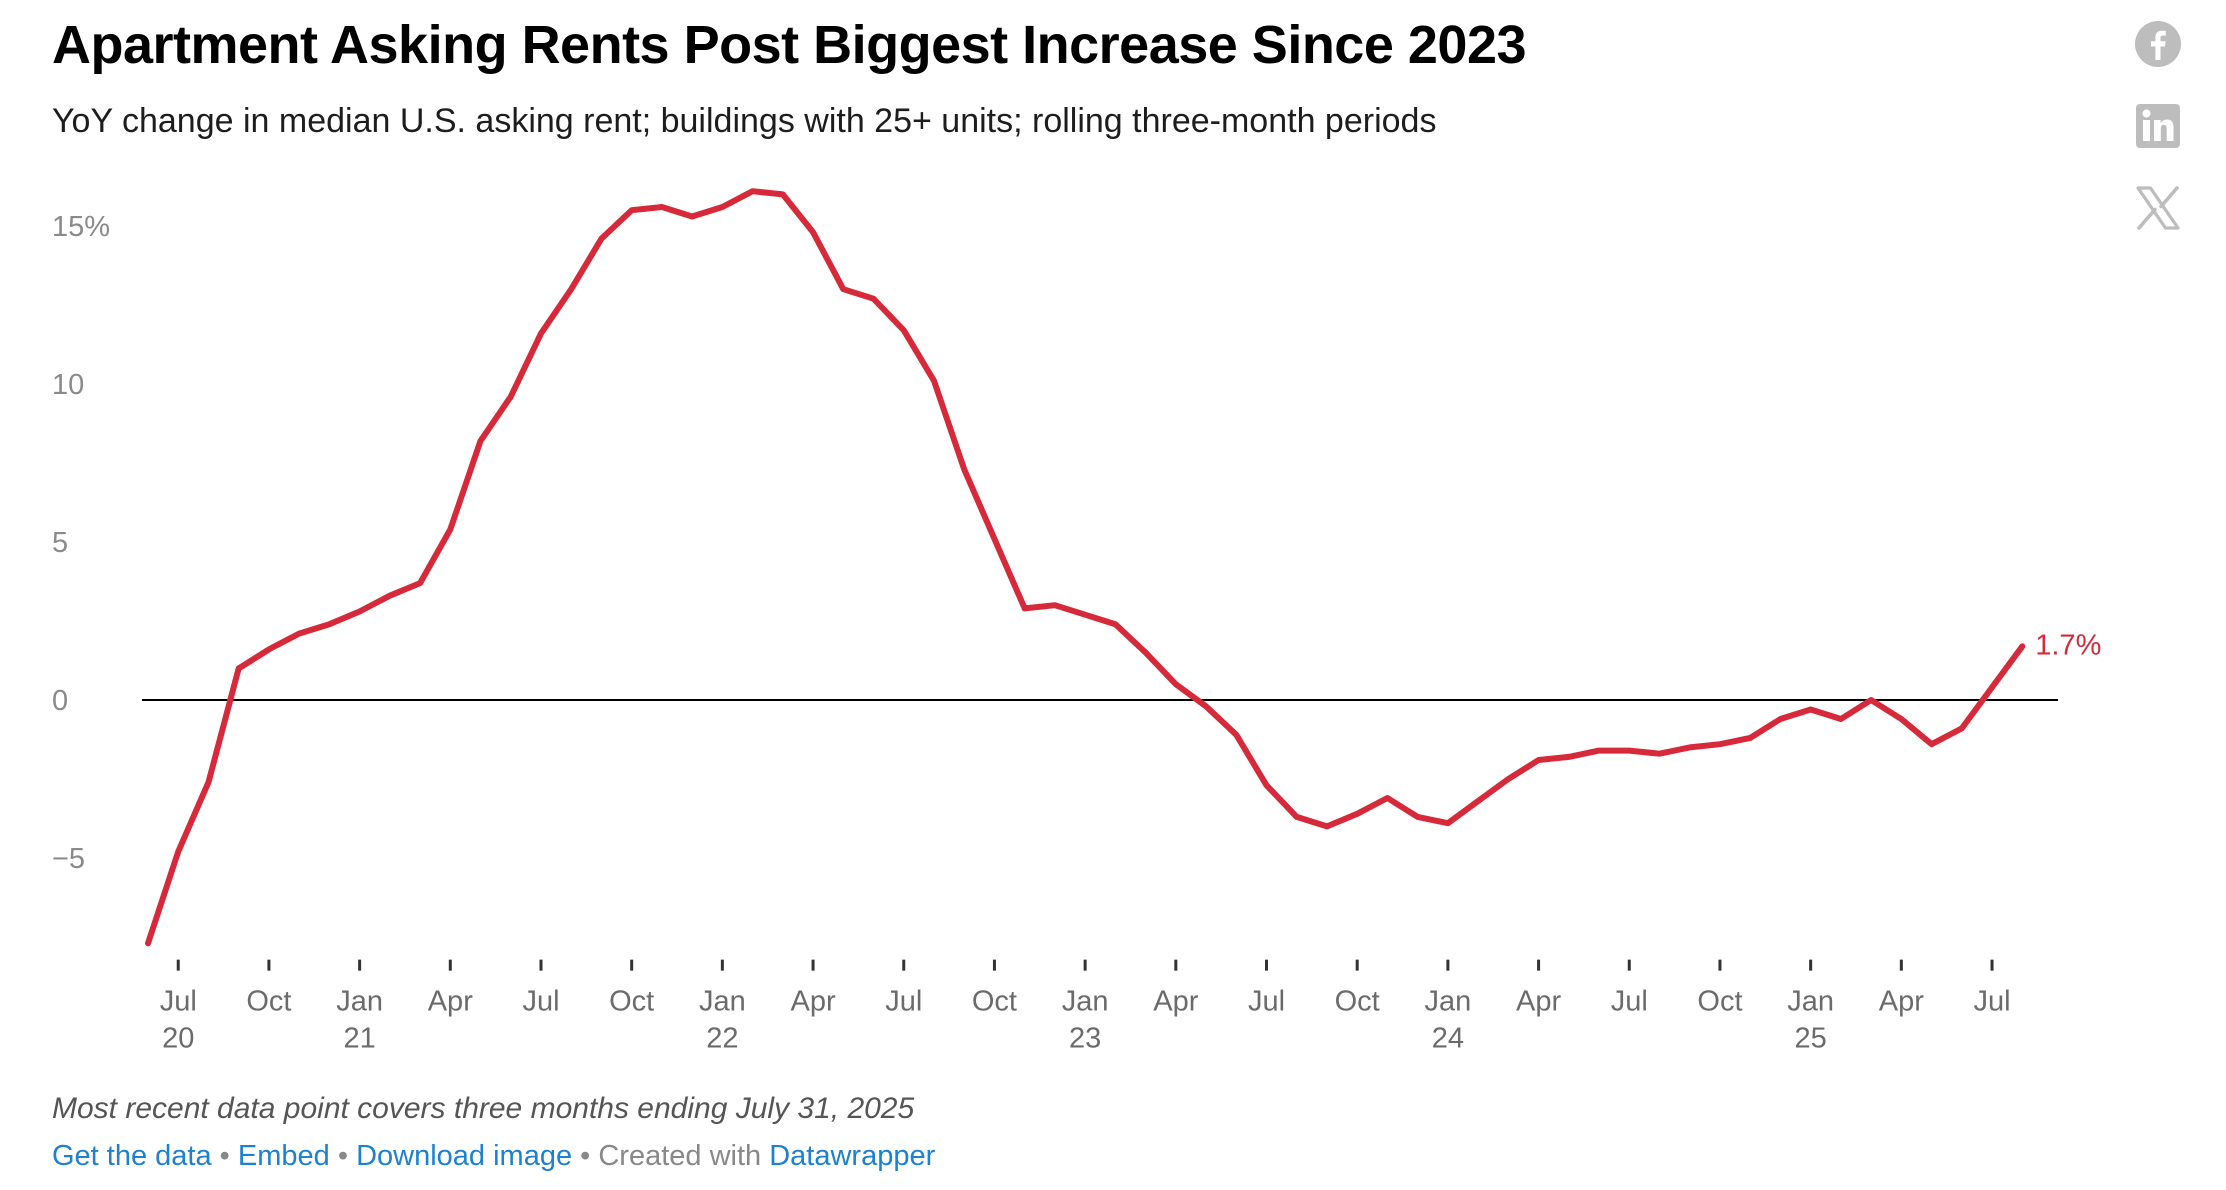 This screenshot has width=2226, height=1190. I want to click on x-tick-year-label: 20, so click(178, 1039).